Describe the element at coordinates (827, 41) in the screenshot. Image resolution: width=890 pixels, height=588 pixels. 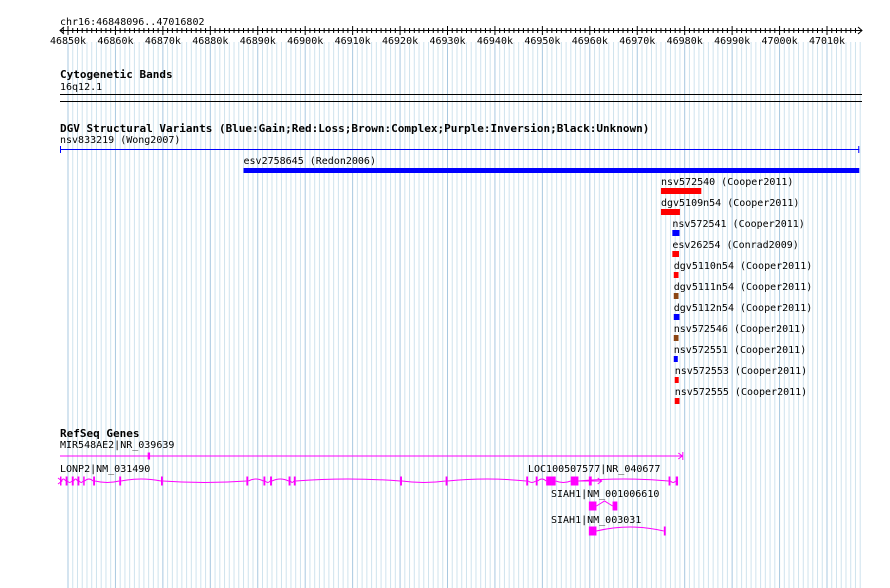
I see `ruler-tick-label: 47010k` at that location.